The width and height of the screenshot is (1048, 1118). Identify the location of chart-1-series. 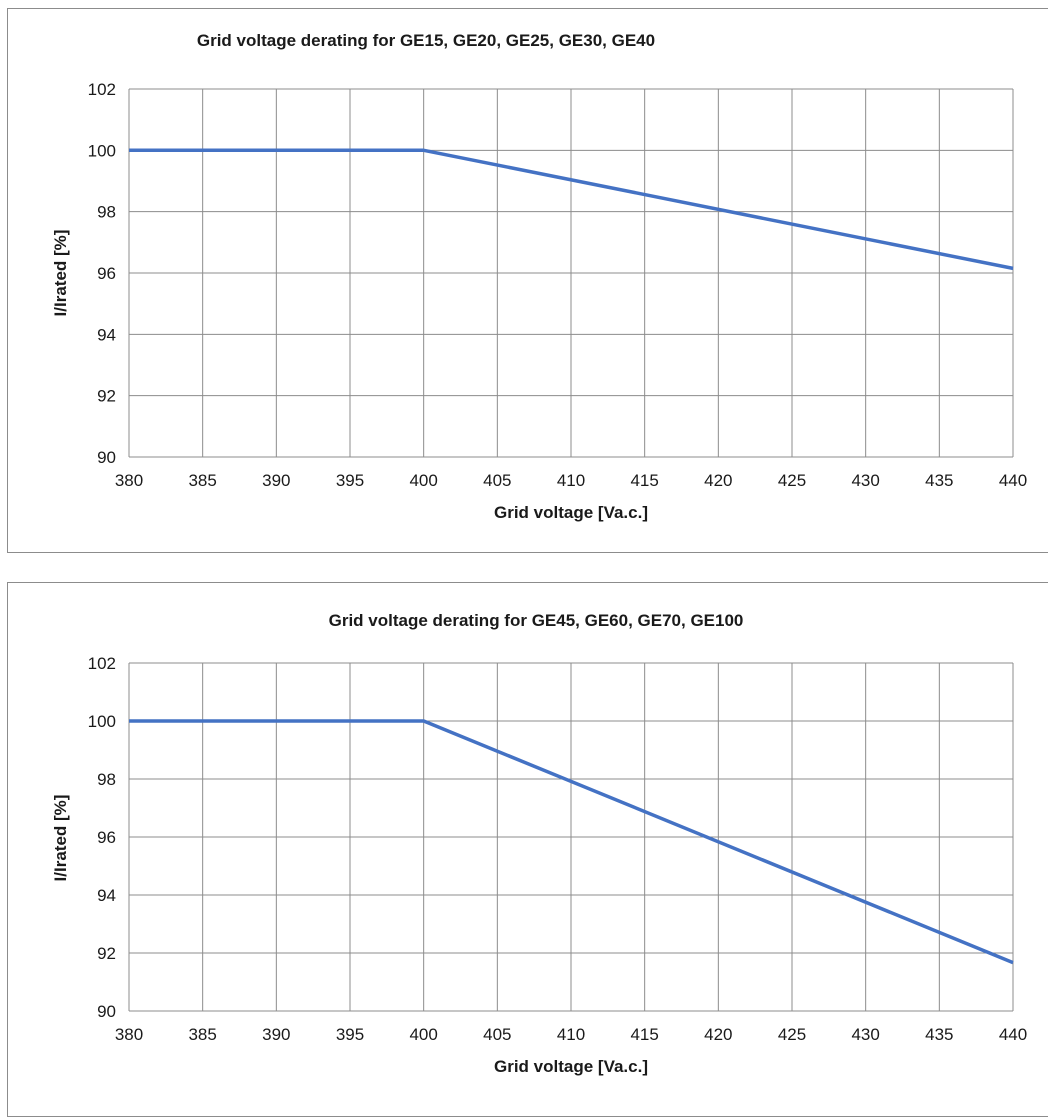
(571, 209).